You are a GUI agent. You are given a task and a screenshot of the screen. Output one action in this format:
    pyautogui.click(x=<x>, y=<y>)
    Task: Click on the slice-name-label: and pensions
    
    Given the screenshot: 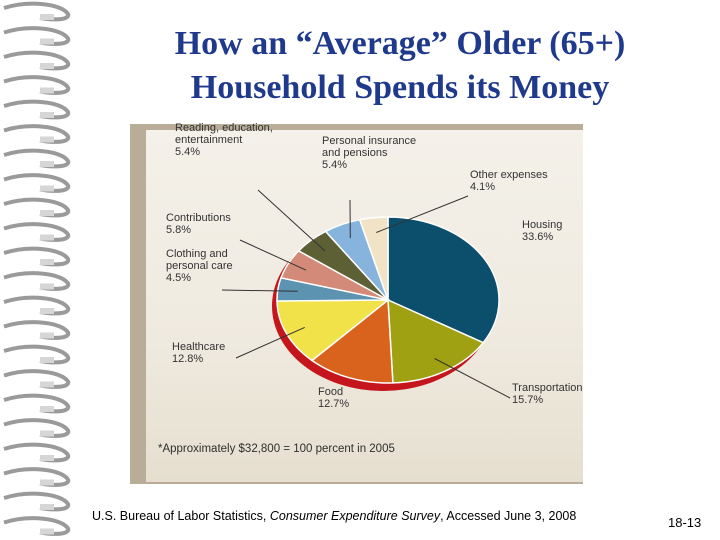 What is the action you would take?
    pyautogui.click(x=355, y=153)
    